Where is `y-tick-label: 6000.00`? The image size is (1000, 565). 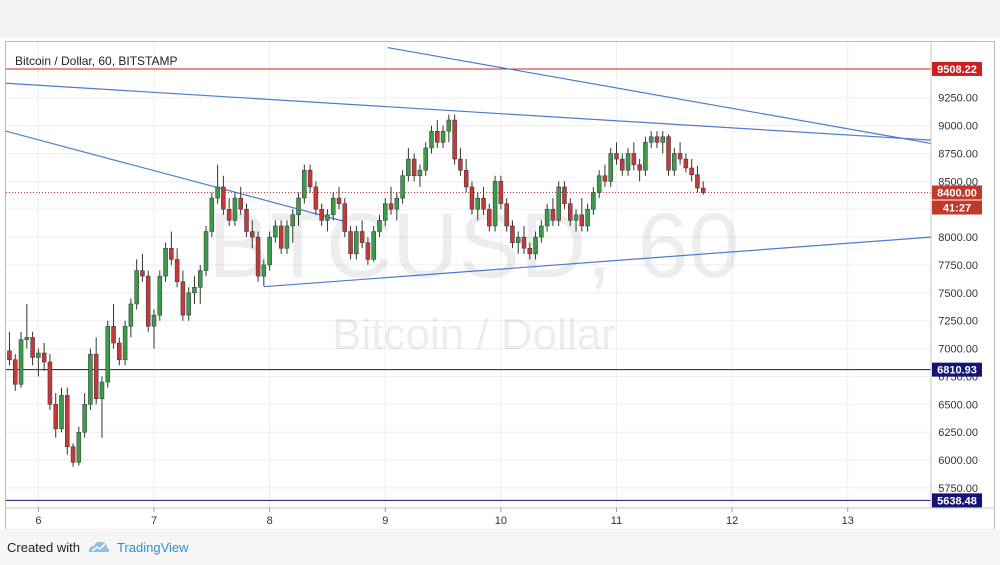
y-tick-label: 6000.00 is located at coordinates (958, 461).